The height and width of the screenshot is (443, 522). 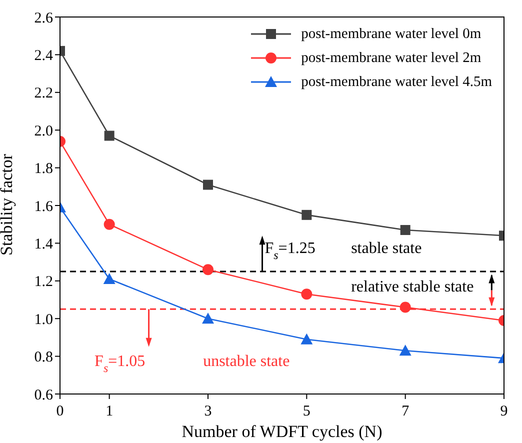 What do you see at coordinates (120, 363) in the screenshot?
I see `ref-line-label: F$_{s}$=1.05` at bounding box center [120, 363].